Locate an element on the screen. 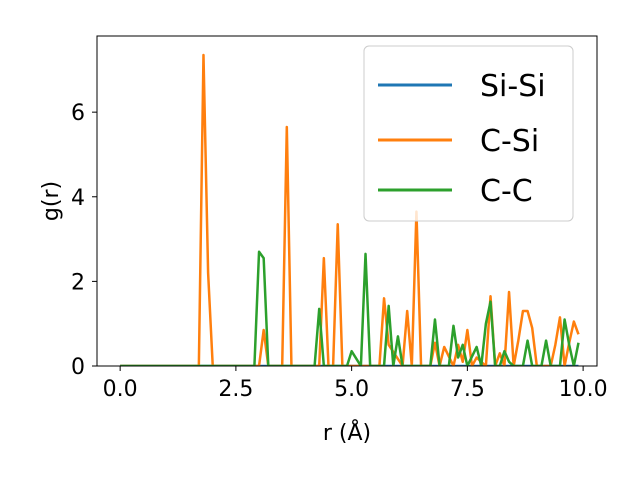  x-tick-label: 0.0 is located at coordinates (120, 389).